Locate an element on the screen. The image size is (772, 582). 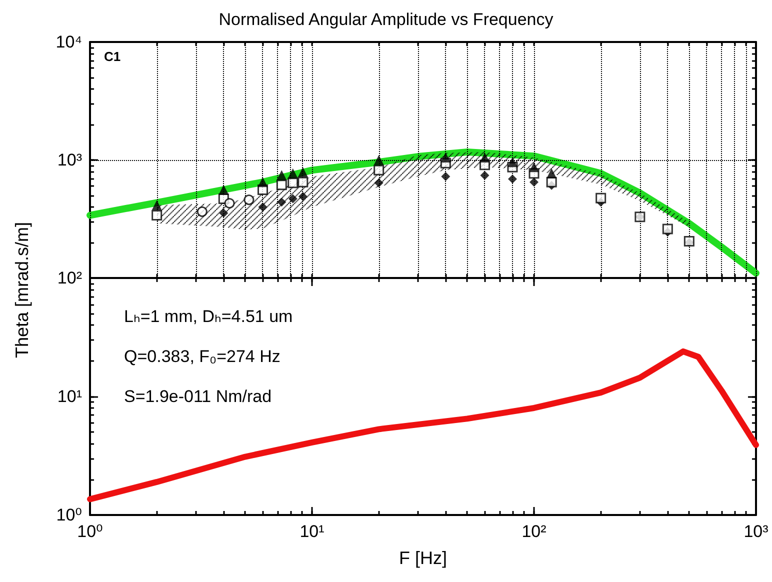
y-tick-label: 10³ is located at coordinates (69, 160).